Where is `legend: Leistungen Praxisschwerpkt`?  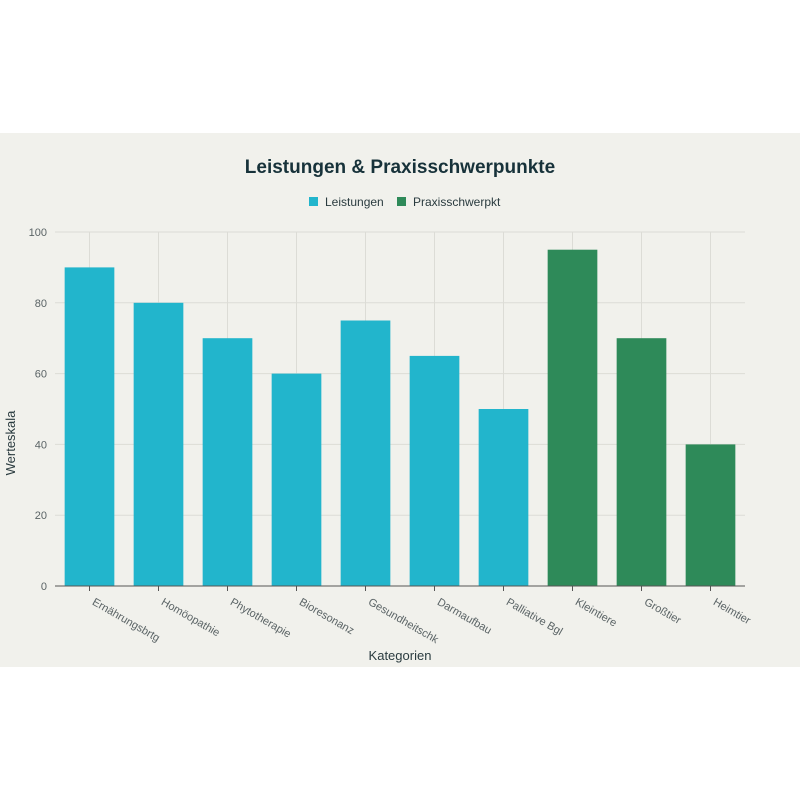
legend: Leistungen Praxisschwerpkt is located at coordinates (405, 202).